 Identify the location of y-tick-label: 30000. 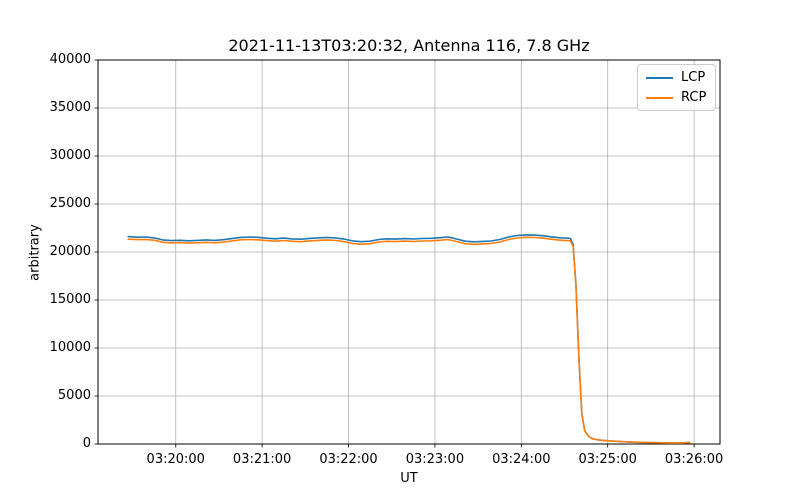
(70, 155).